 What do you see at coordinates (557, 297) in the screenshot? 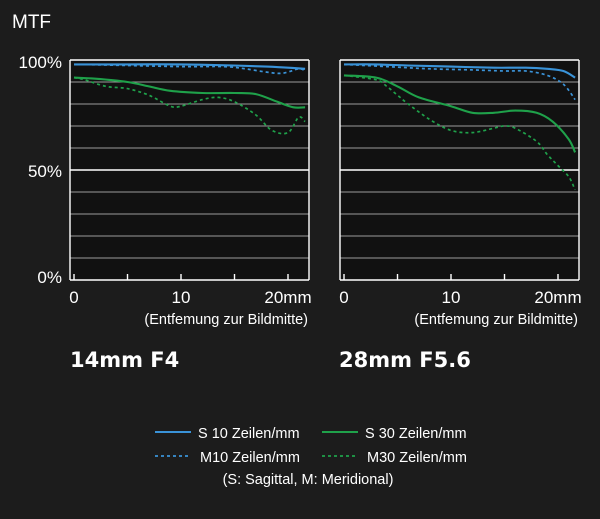
I see `panel-28mm-x-tick-20: 20mm` at bounding box center [557, 297].